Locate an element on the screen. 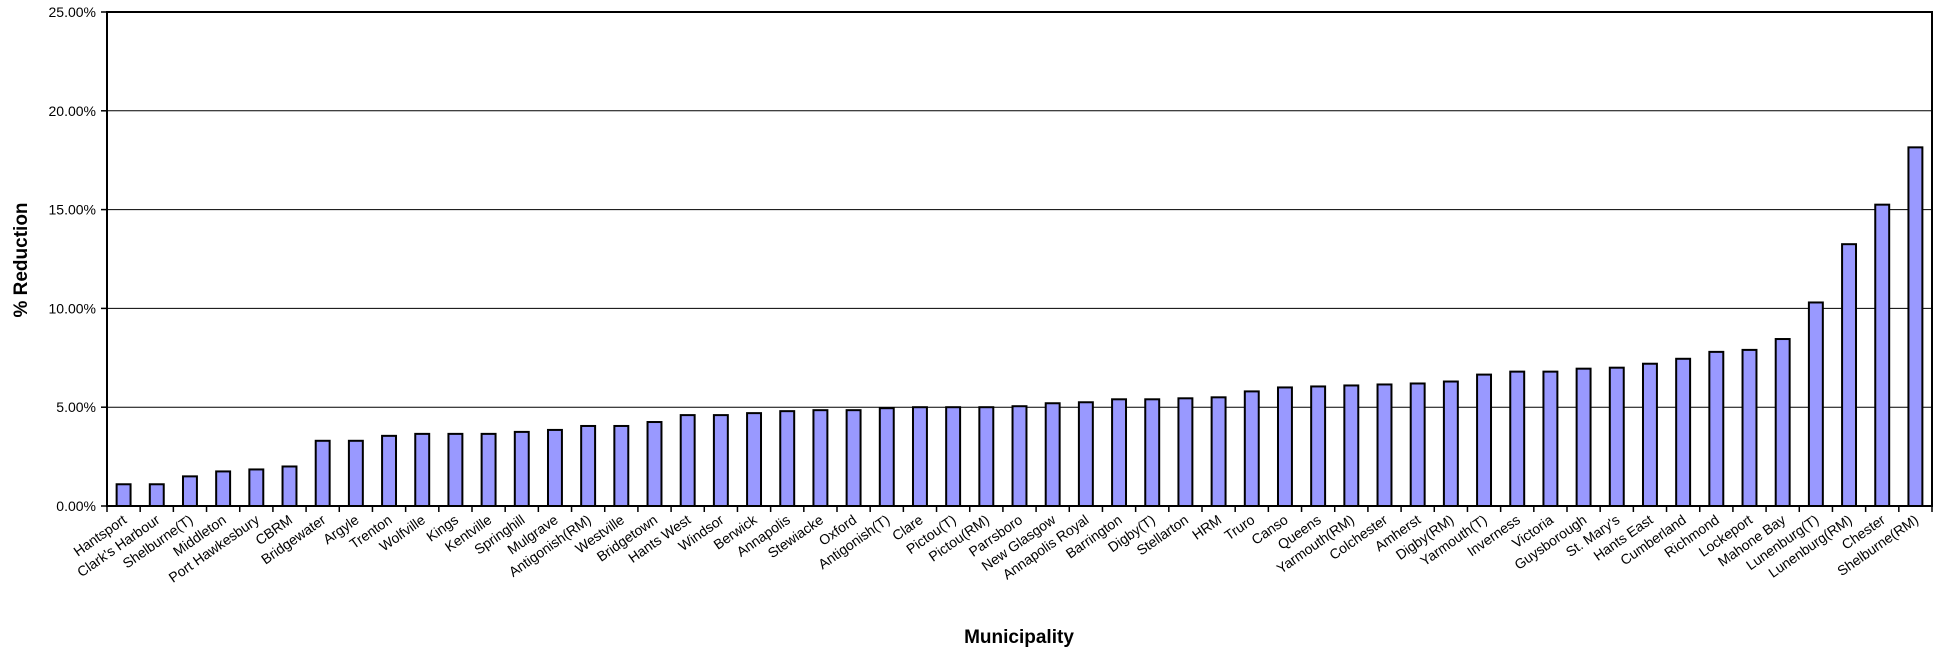 Image resolution: width=1944 pixels, height=655 pixels. y-tick-label: 20.00% is located at coordinates (72, 111).